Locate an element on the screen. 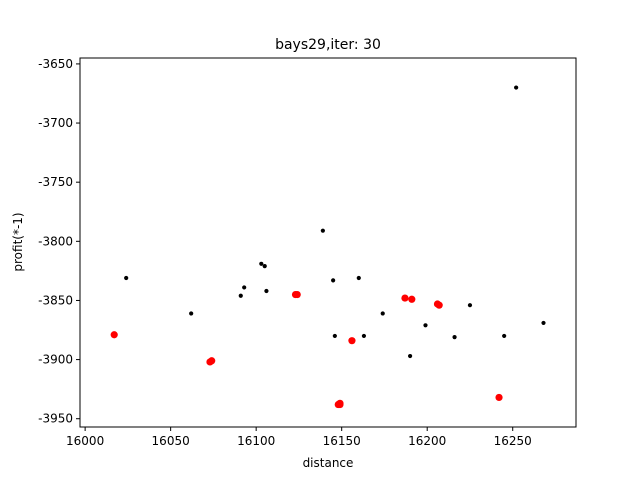 This screenshot has width=640, height=480. x-axis: 16000 16050 16100 16150 16200 16250 is located at coordinates (299, 437).